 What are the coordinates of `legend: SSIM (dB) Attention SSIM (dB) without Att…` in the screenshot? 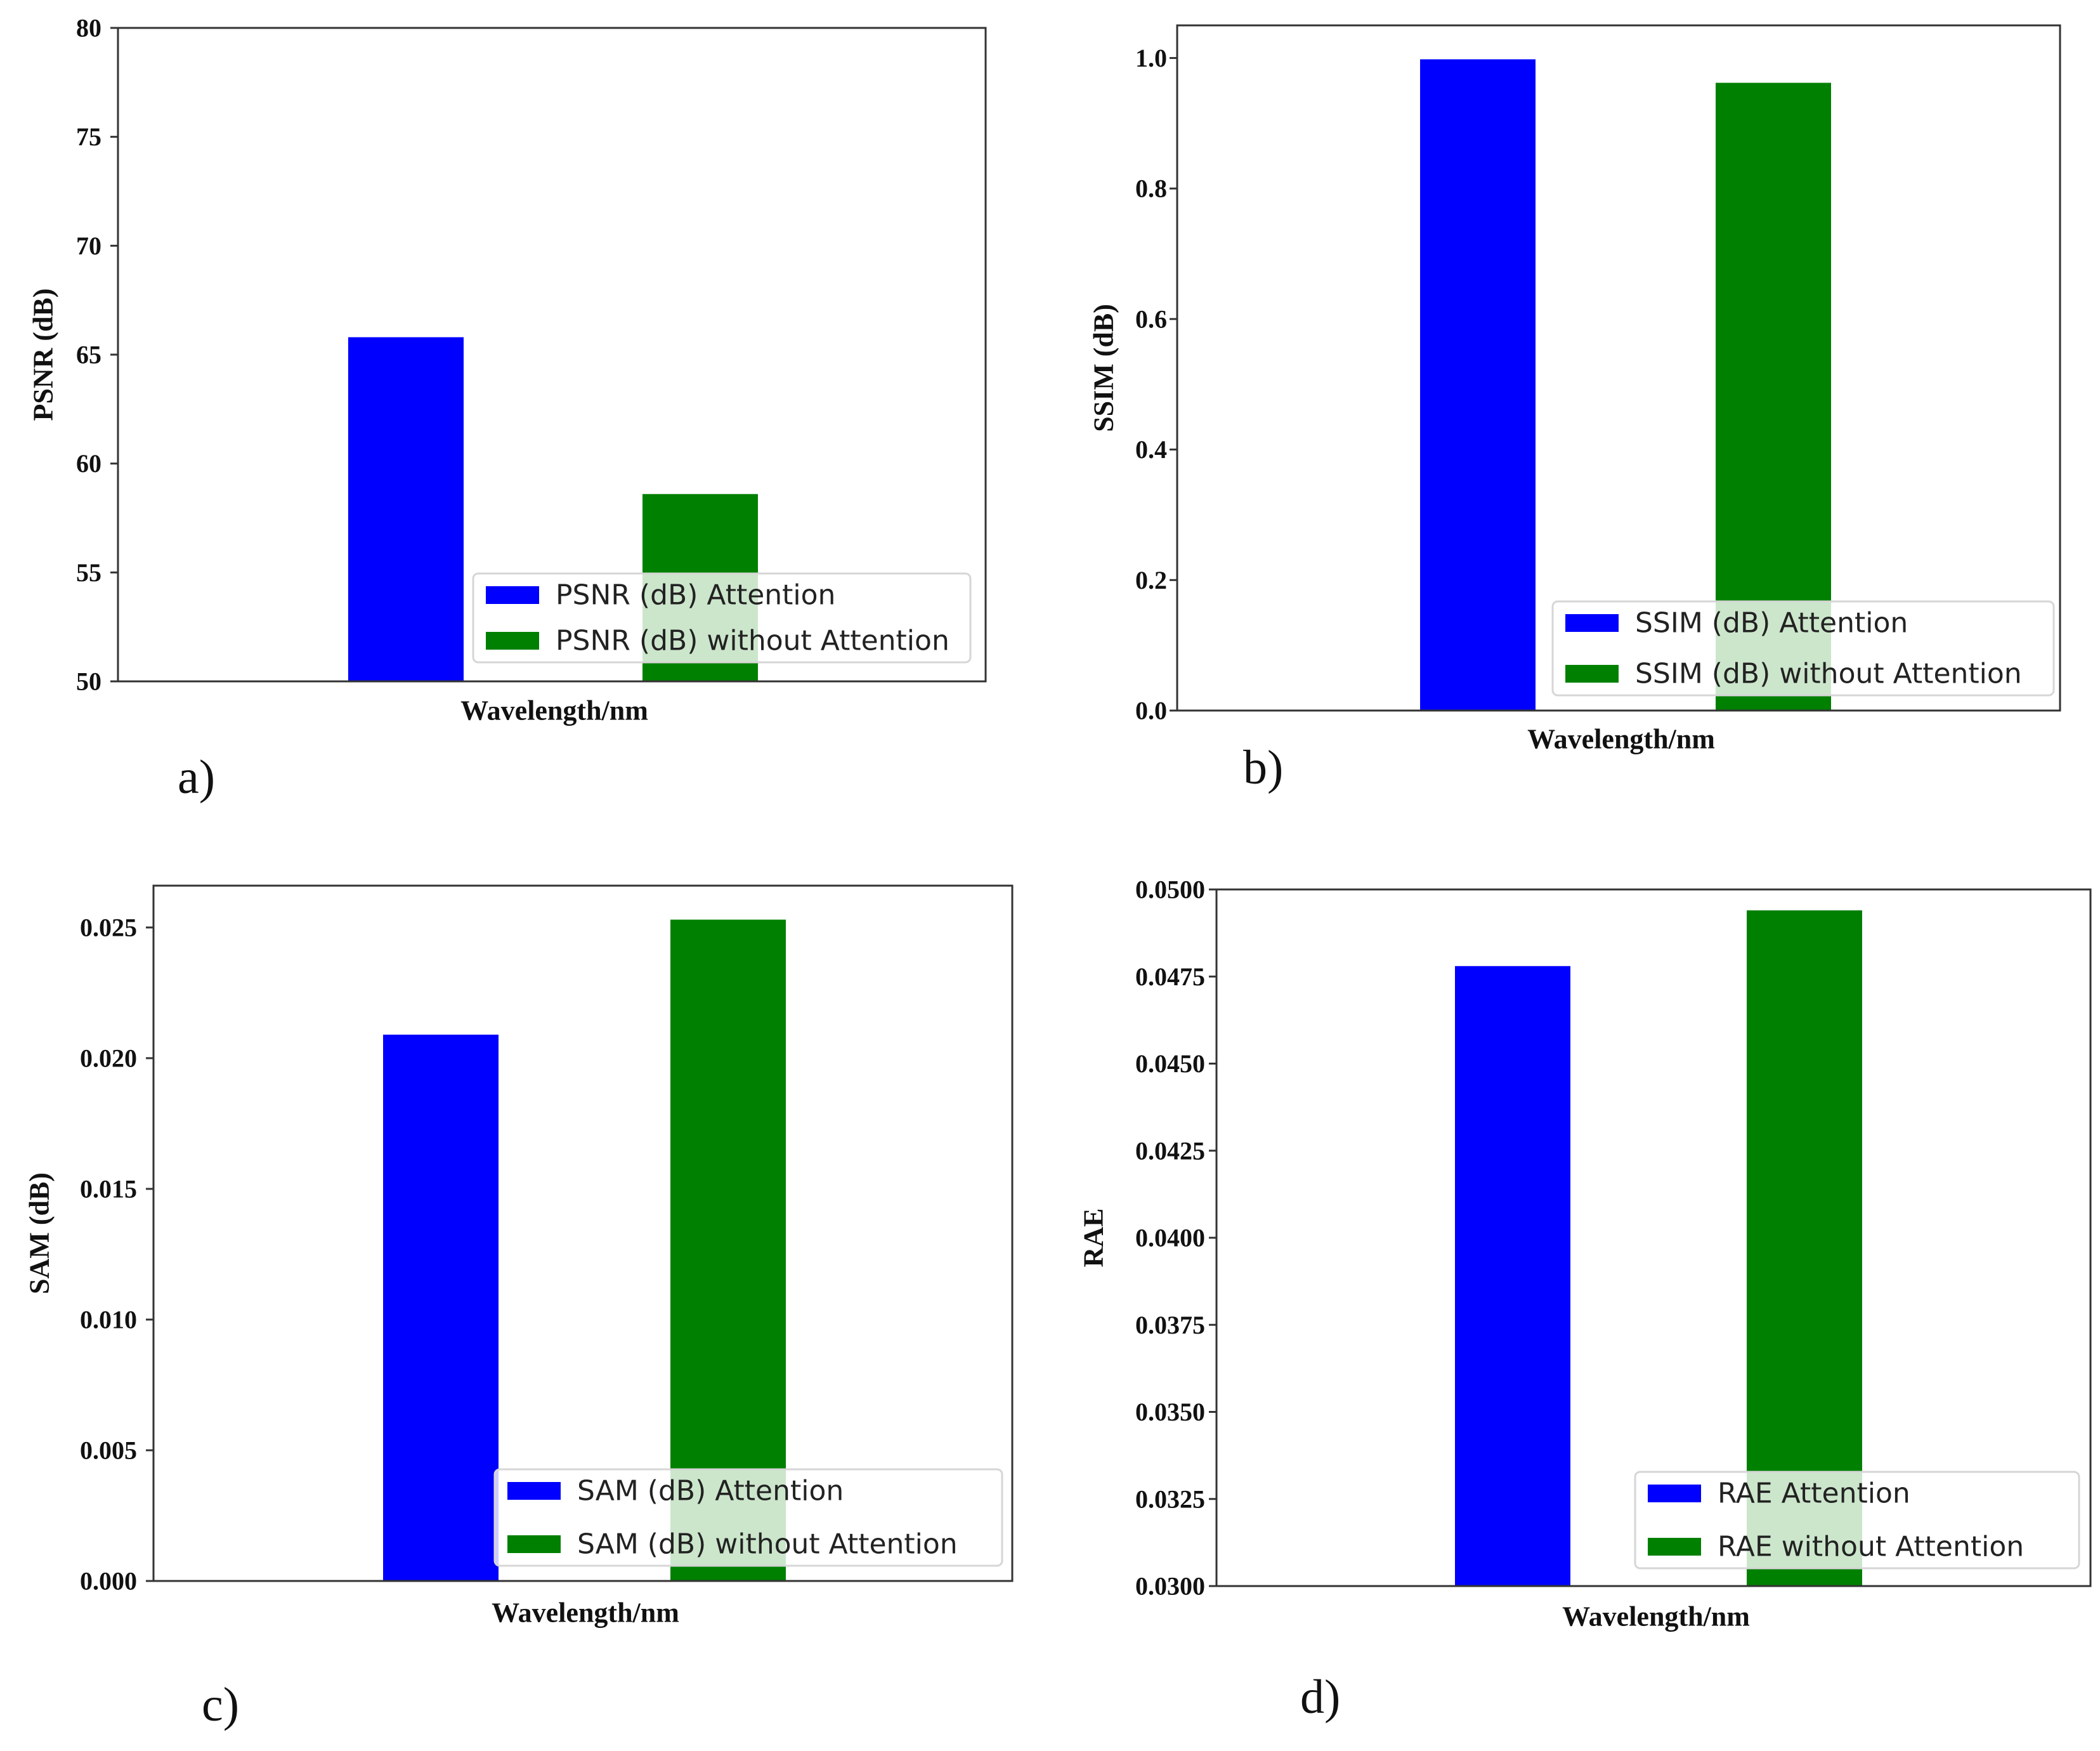 It's located at (1803, 648).